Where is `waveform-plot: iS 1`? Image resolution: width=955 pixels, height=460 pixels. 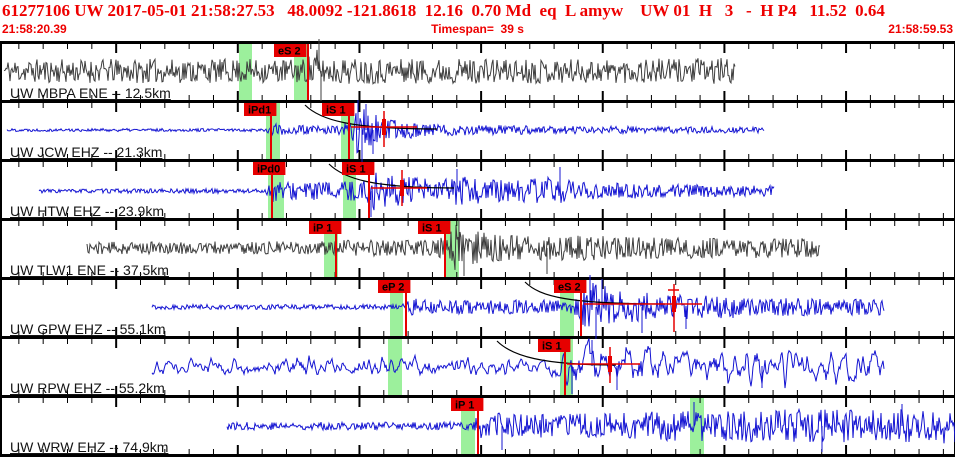
waveform-plot: iS 1 is located at coordinates (478, 366).